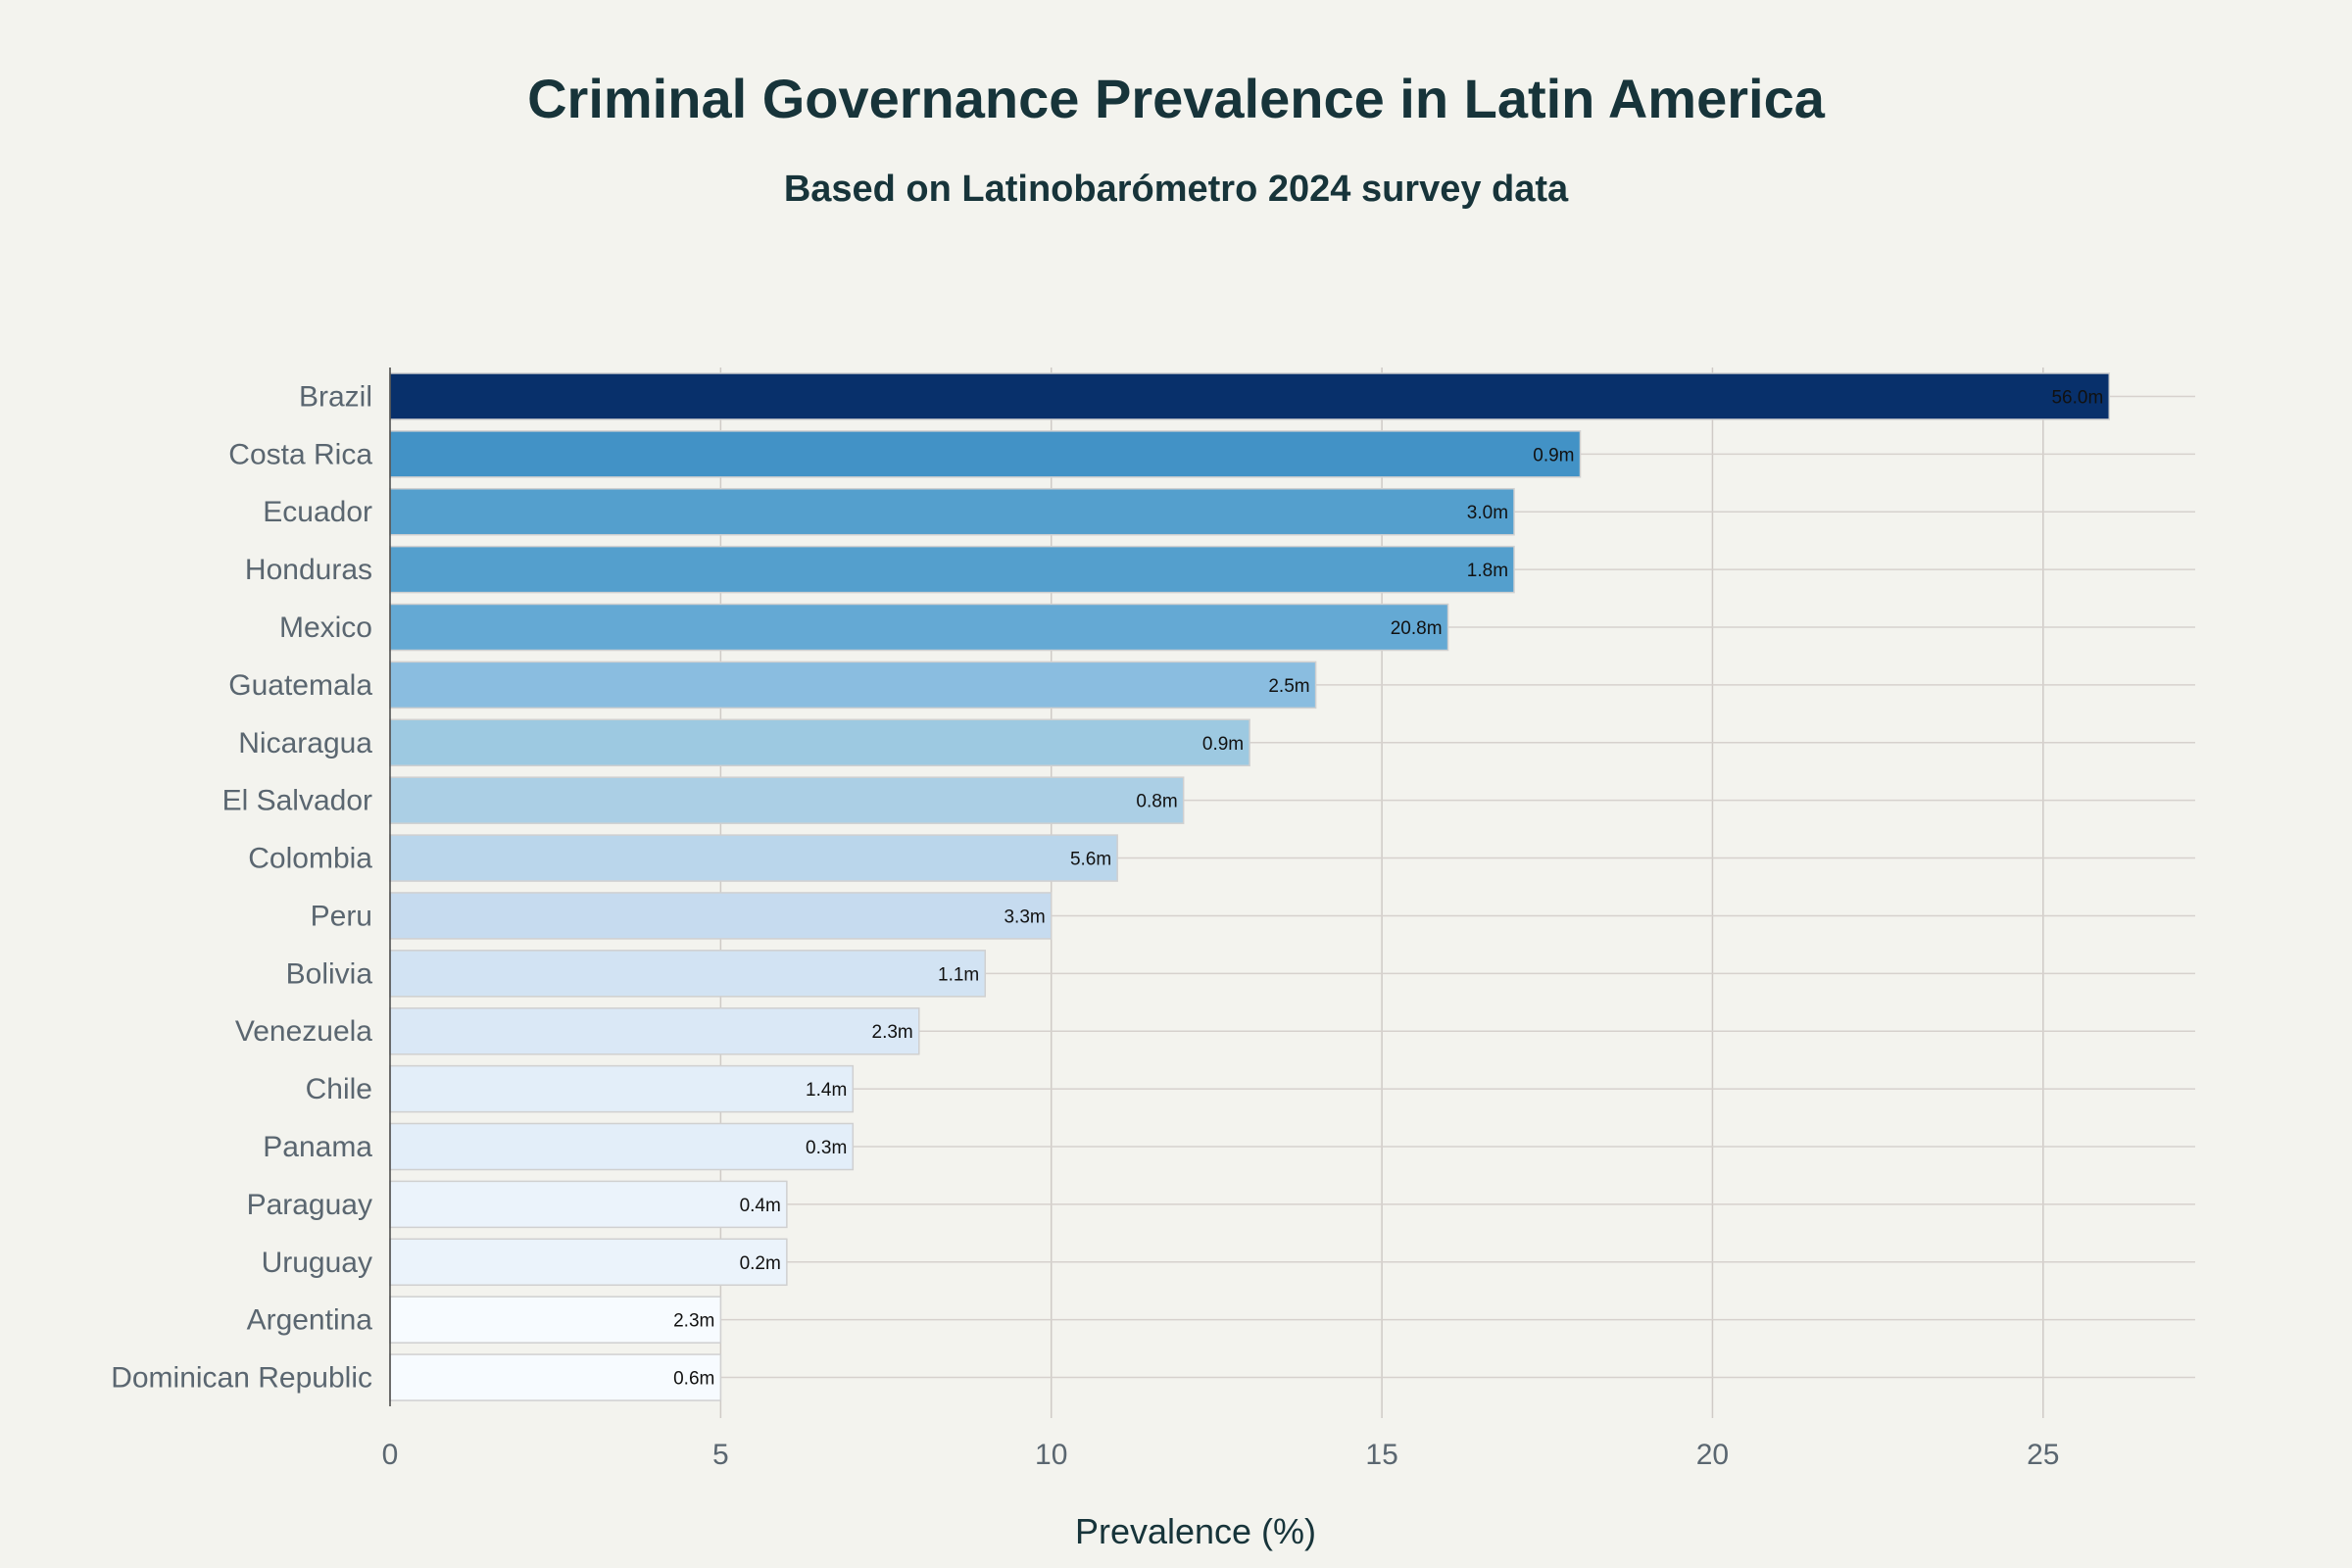 The image size is (2352, 1568). What do you see at coordinates (303, 1031) in the screenshot?
I see `y-category-label: Venezuela` at bounding box center [303, 1031].